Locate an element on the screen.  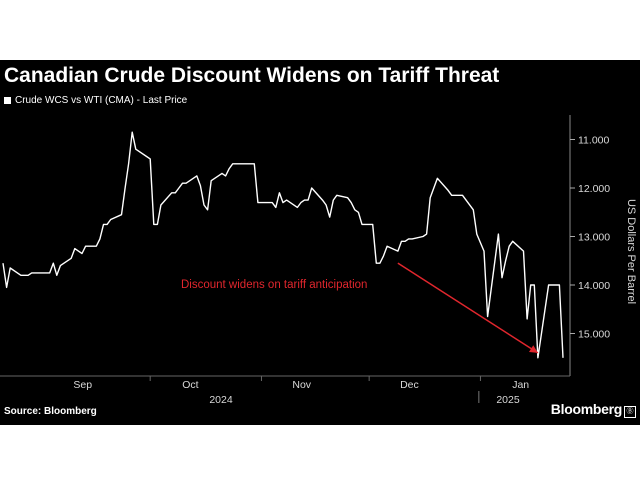
annotation-arrowhead-icon is located at coordinates (533, 349).